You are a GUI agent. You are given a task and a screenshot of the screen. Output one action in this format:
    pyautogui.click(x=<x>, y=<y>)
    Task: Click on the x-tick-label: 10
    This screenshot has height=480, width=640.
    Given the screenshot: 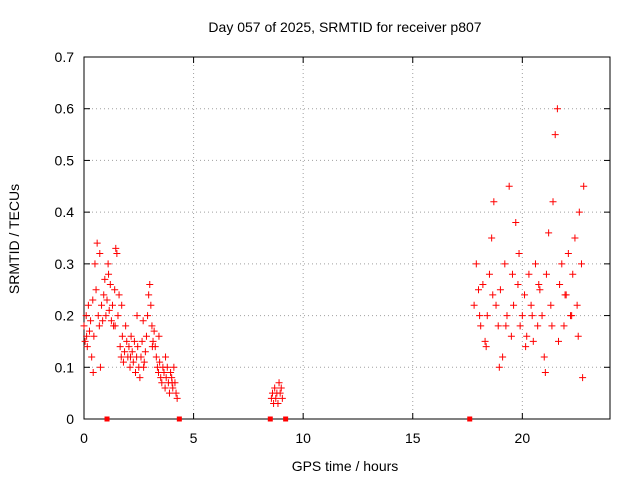 What is the action you would take?
    pyautogui.click(x=303, y=438)
    